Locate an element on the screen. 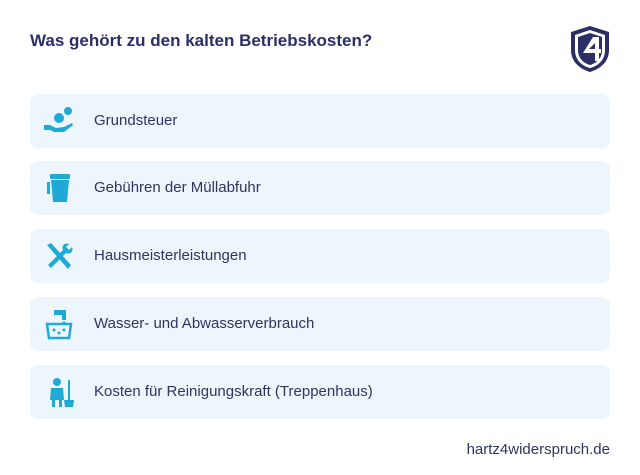 The image size is (640, 475). item-card: Gebühren der Müllabfuhr is located at coordinates (320, 188).